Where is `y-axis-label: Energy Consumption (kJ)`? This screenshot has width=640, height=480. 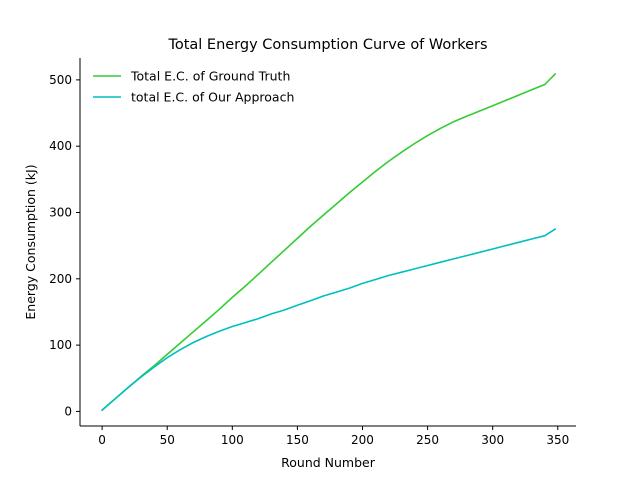 y-axis-label: Energy Consumption (kJ) is located at coordinates (30, 241).